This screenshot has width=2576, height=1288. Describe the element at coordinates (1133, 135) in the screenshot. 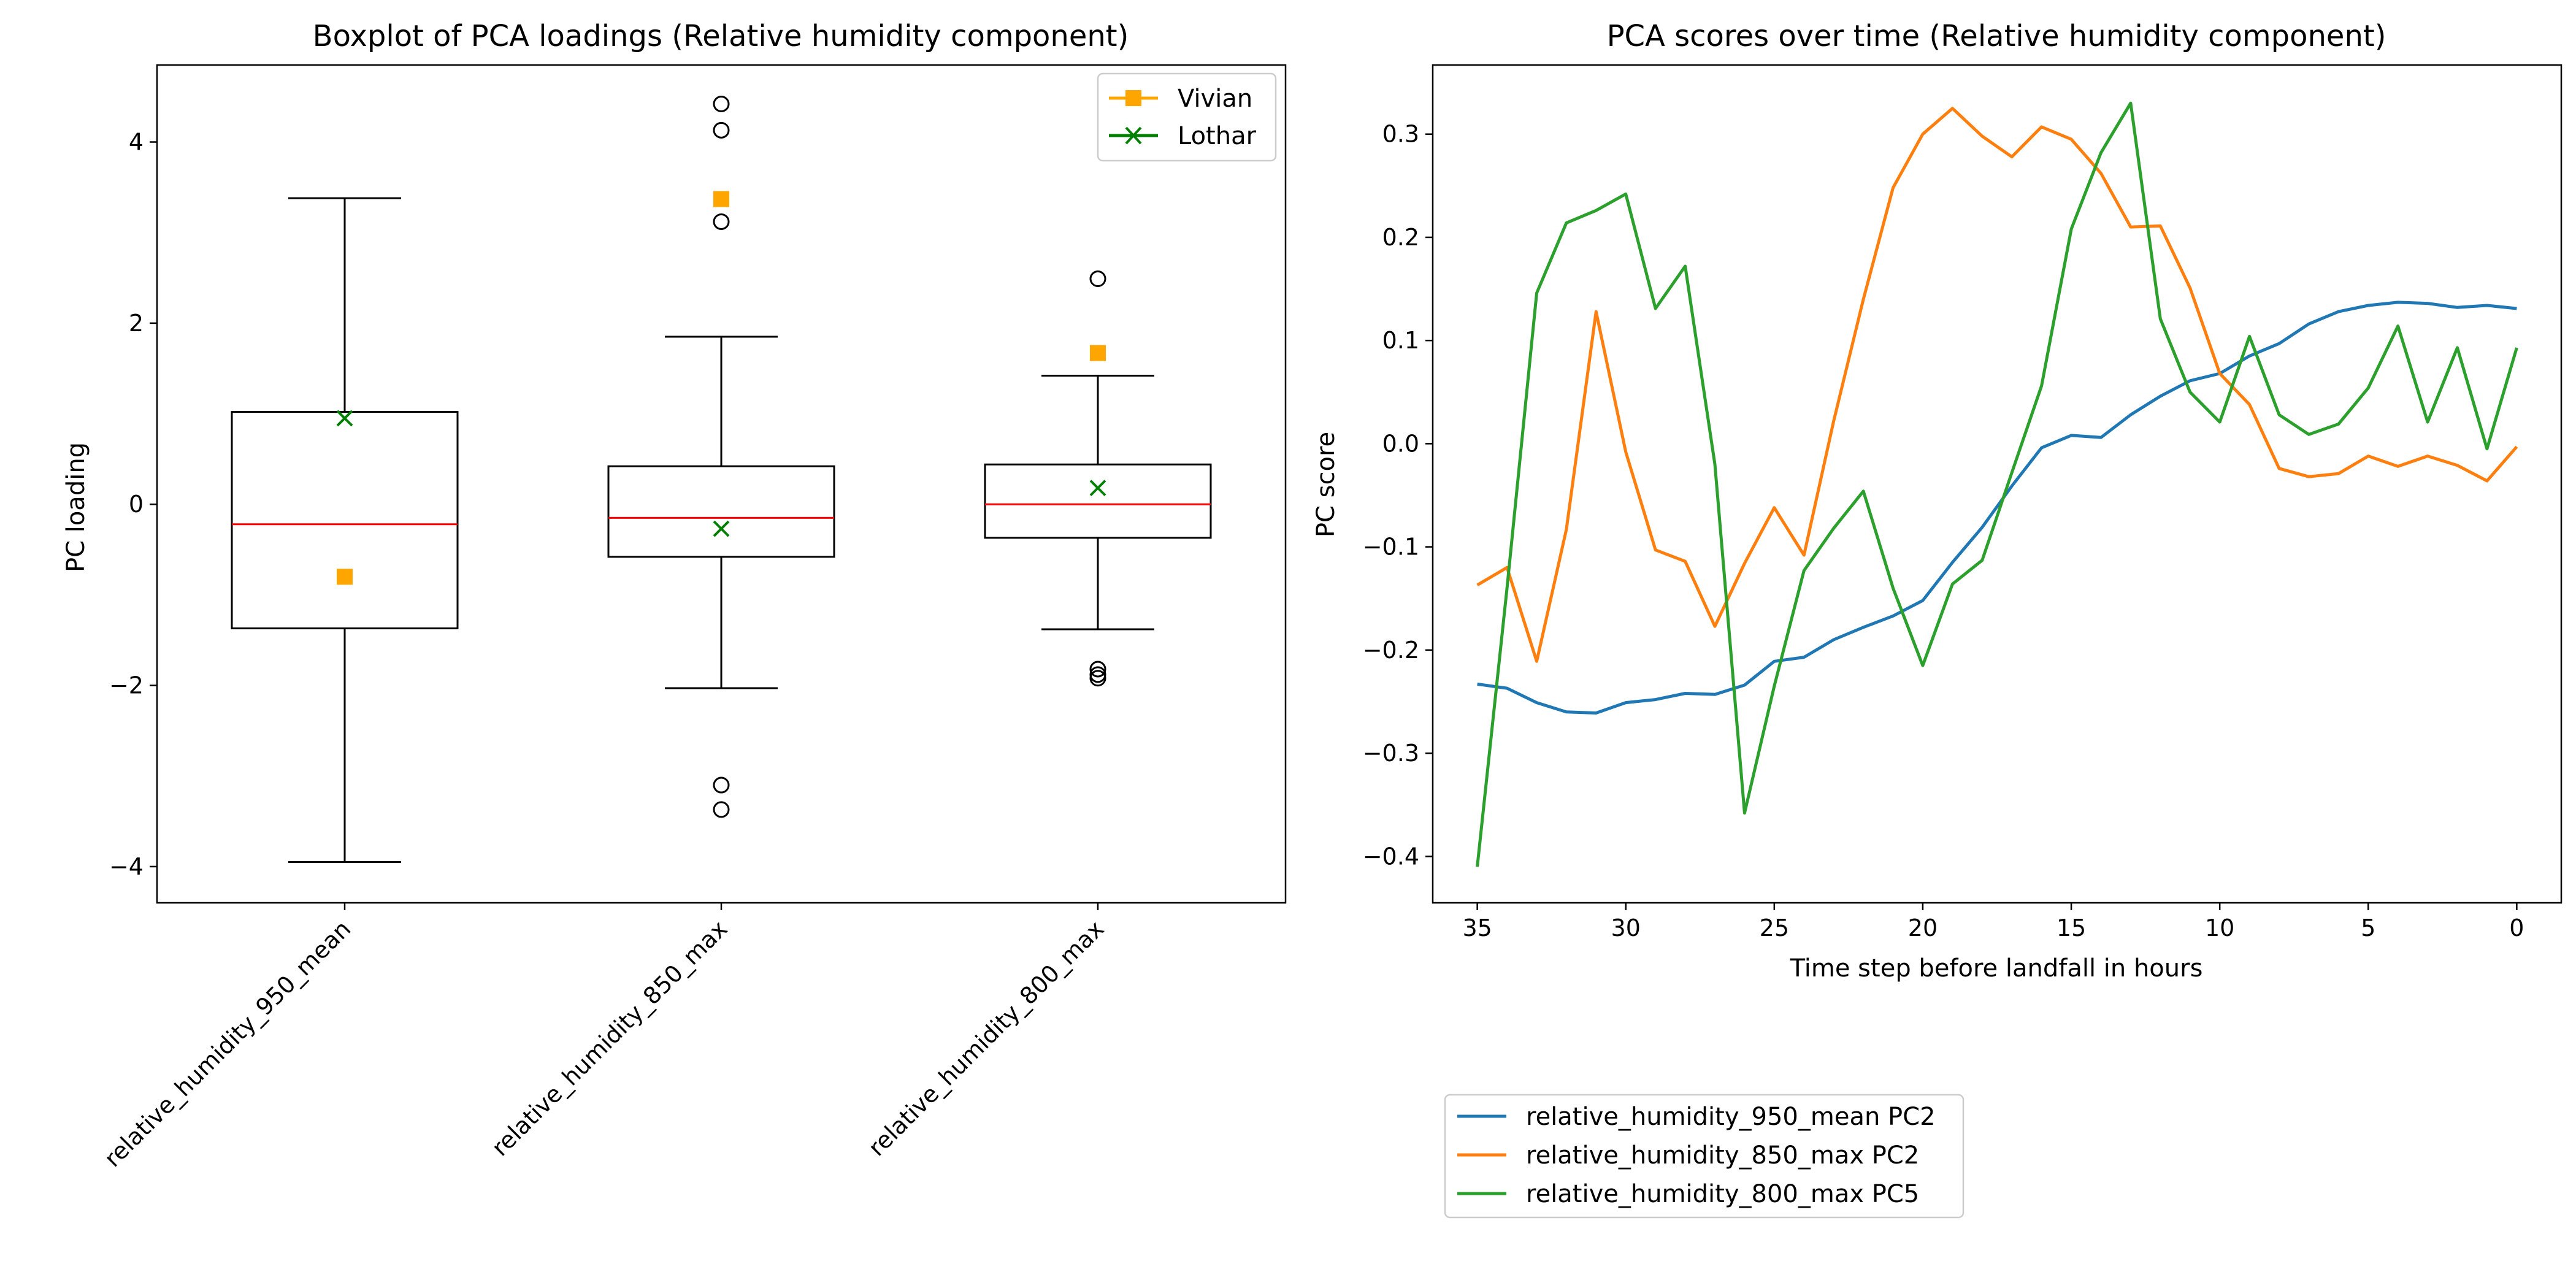

I see `legend-marker-lothar` at that location.